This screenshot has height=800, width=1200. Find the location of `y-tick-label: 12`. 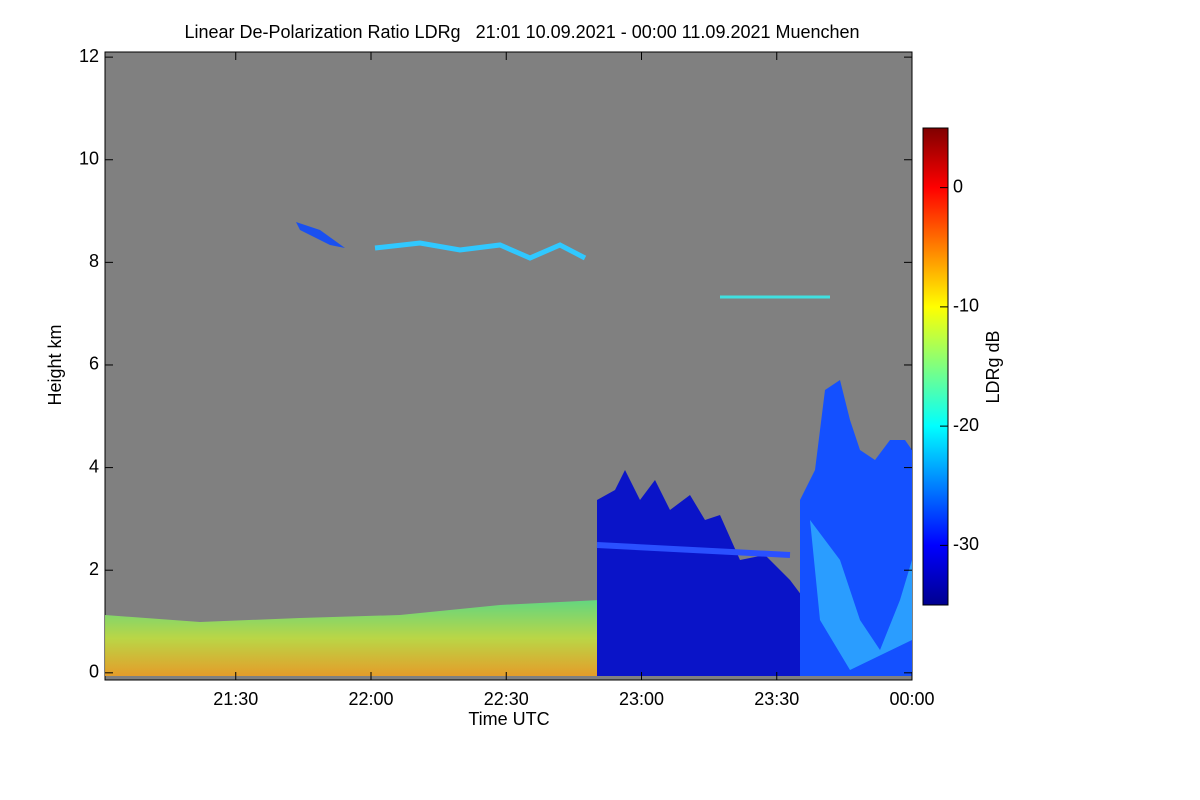

y-tick-label: 12 is located at coordinates (89, 56).